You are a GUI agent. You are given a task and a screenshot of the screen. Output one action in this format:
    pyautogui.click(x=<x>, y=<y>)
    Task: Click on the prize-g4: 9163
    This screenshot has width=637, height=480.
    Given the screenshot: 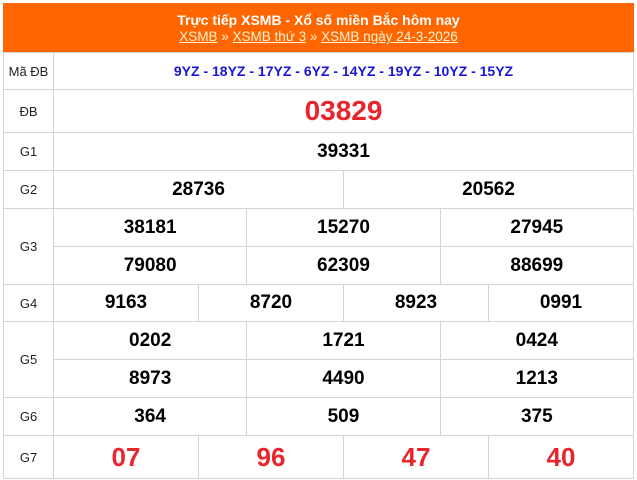 What is the action you would take?
    pyautogui.click(x=126, y=303)
    